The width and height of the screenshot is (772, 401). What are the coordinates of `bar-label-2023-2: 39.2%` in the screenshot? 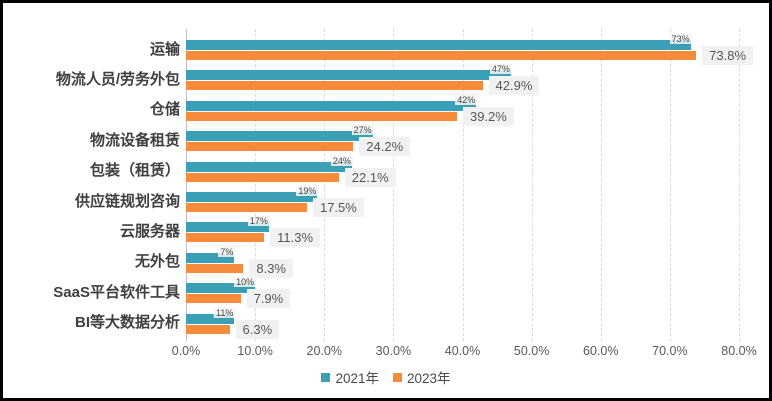 It's located at (488, 116).